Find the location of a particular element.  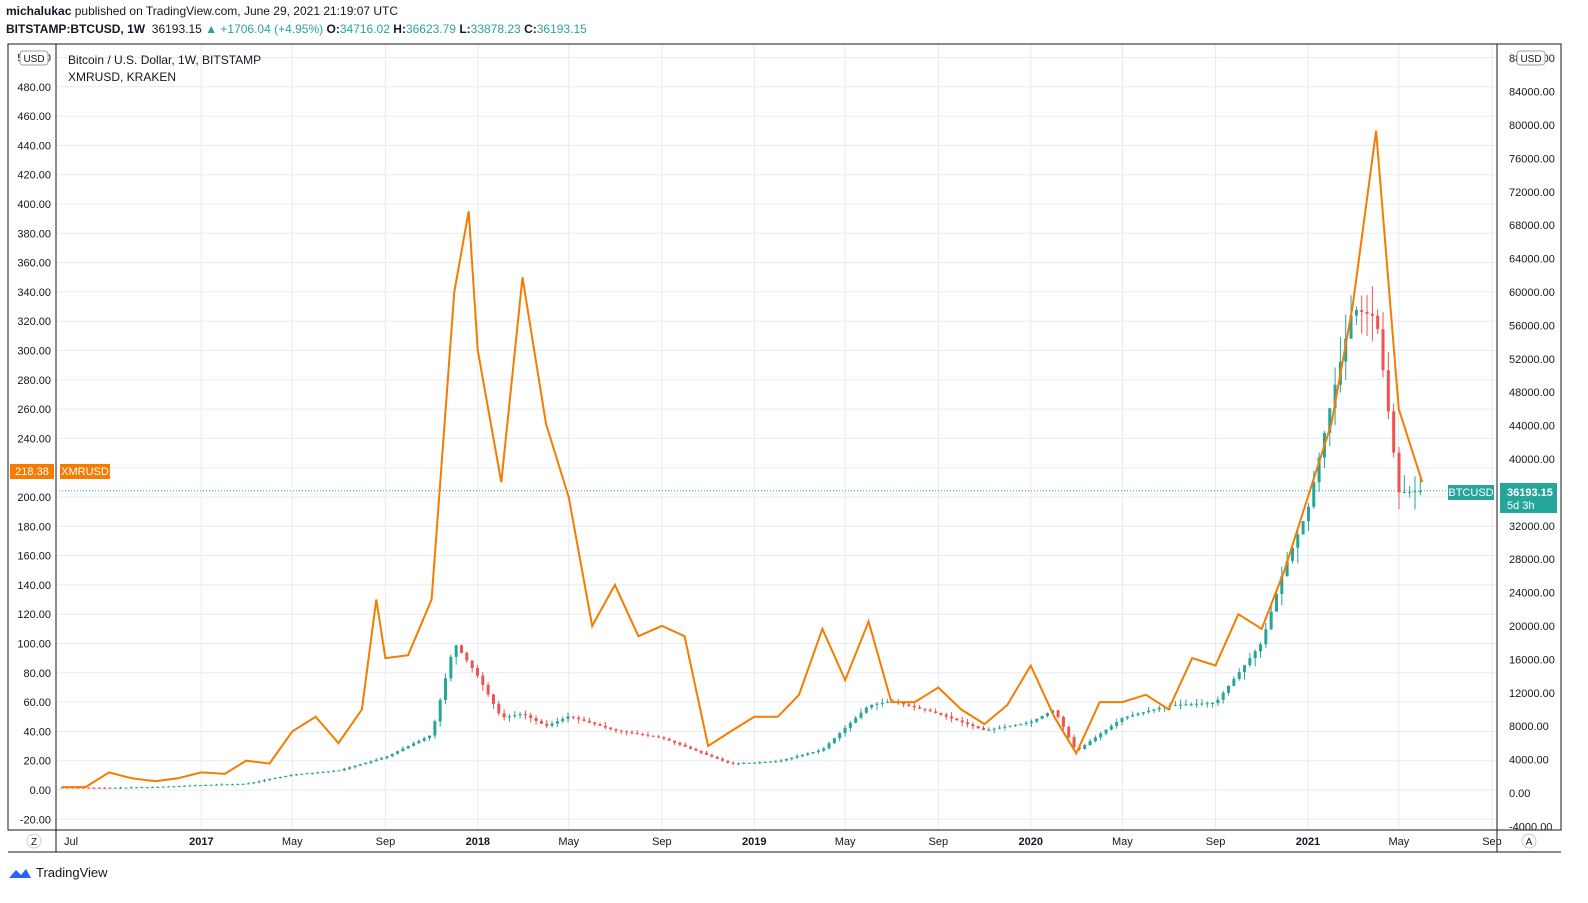

x-tick-label: 2021 is located at coordinates (1308, 842).